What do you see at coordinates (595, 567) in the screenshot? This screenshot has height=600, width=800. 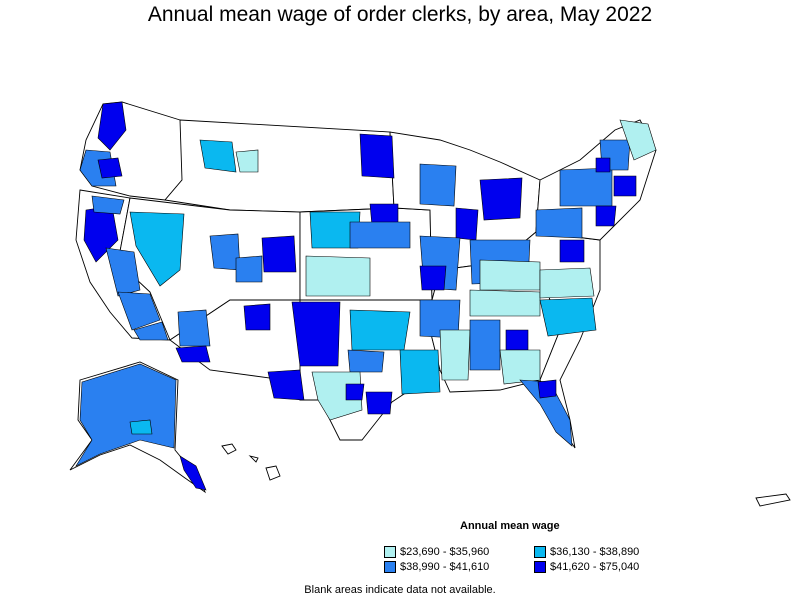 I see `legend-label-4: $41,620 - $75,040` at bounding box center [595, 567].